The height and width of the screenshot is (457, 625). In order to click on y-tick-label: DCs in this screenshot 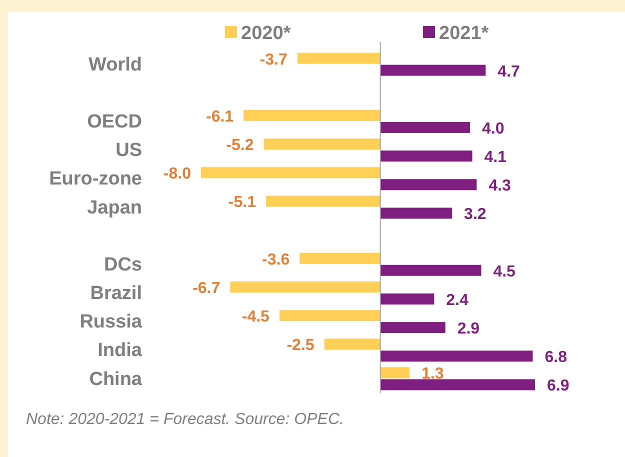, I will do `click(123, 265)`.